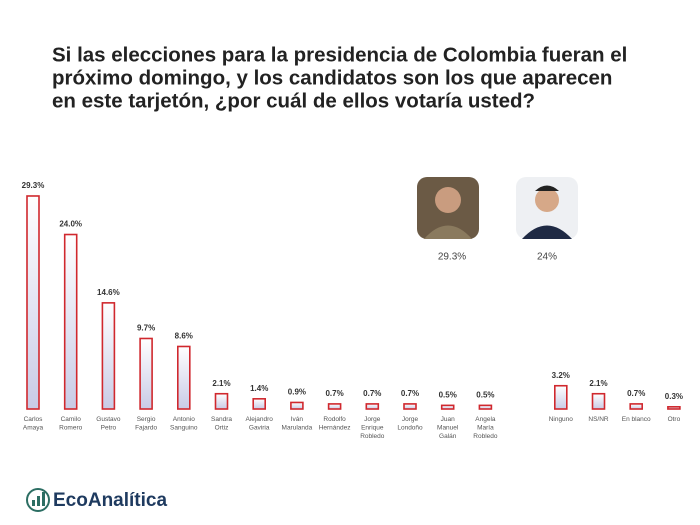  I want to click on x-tick-label: Antonio Sanguino, so click(184, 424).